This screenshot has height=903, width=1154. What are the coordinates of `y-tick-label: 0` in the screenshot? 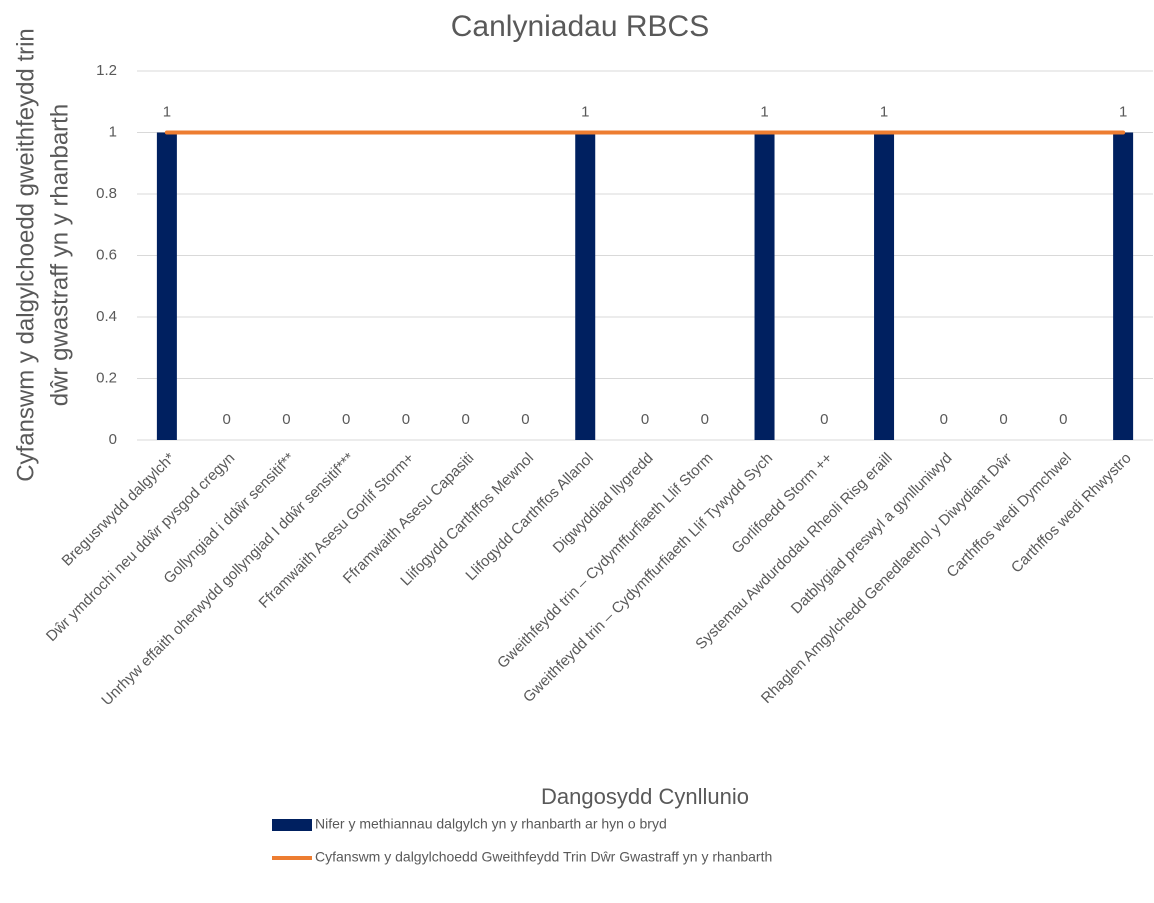 It's located at (113, 439).